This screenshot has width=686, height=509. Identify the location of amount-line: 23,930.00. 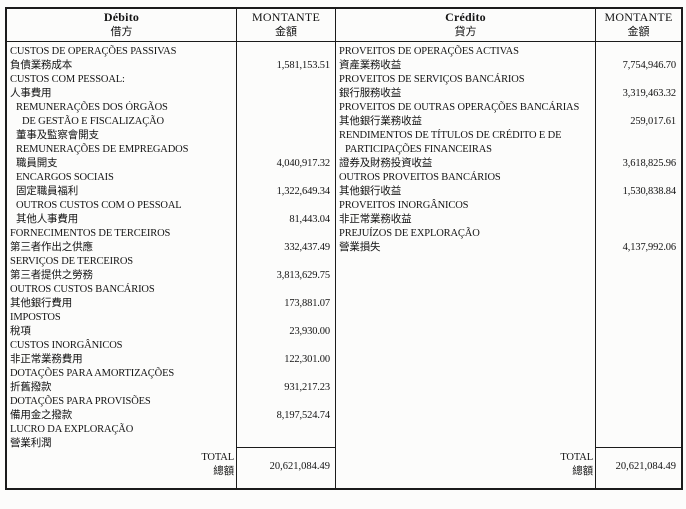
(309, 331).